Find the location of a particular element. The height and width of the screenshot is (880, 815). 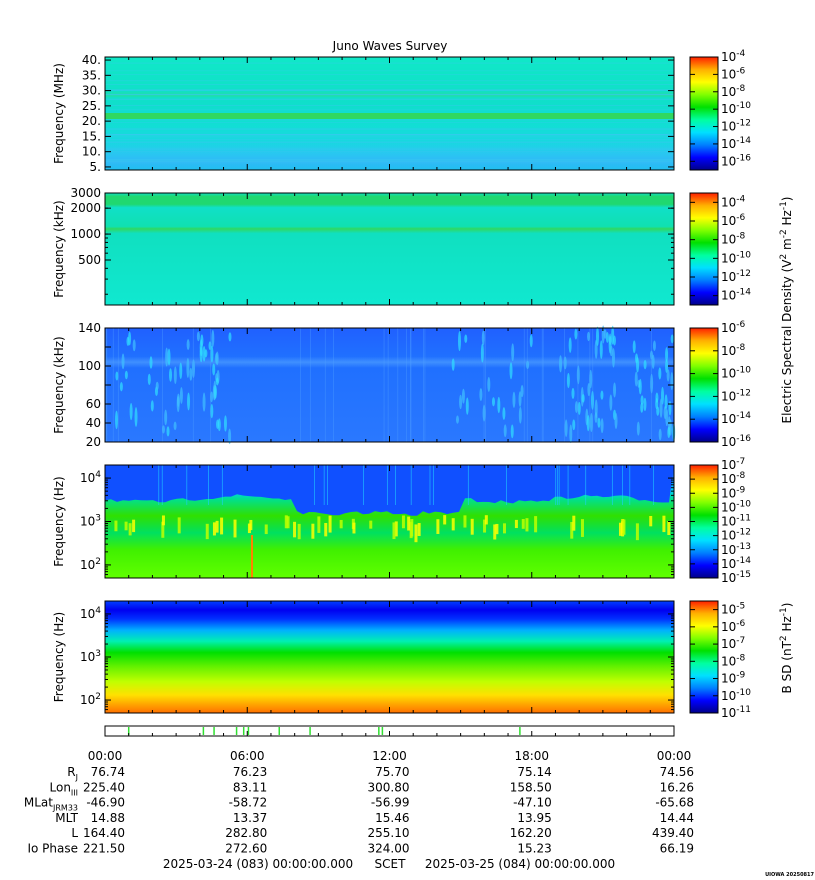

ephemeris-value: 255.10 is located at coordinates (389, 833).